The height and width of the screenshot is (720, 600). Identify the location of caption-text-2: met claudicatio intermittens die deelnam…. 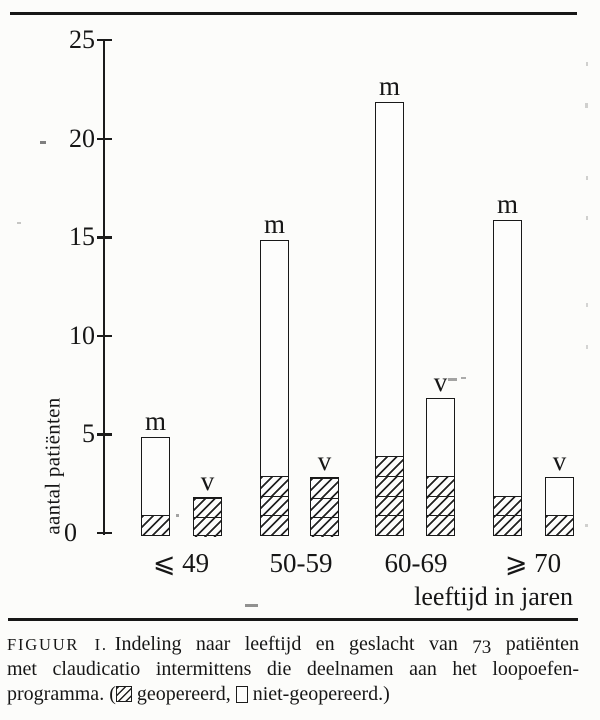
(293, 669).